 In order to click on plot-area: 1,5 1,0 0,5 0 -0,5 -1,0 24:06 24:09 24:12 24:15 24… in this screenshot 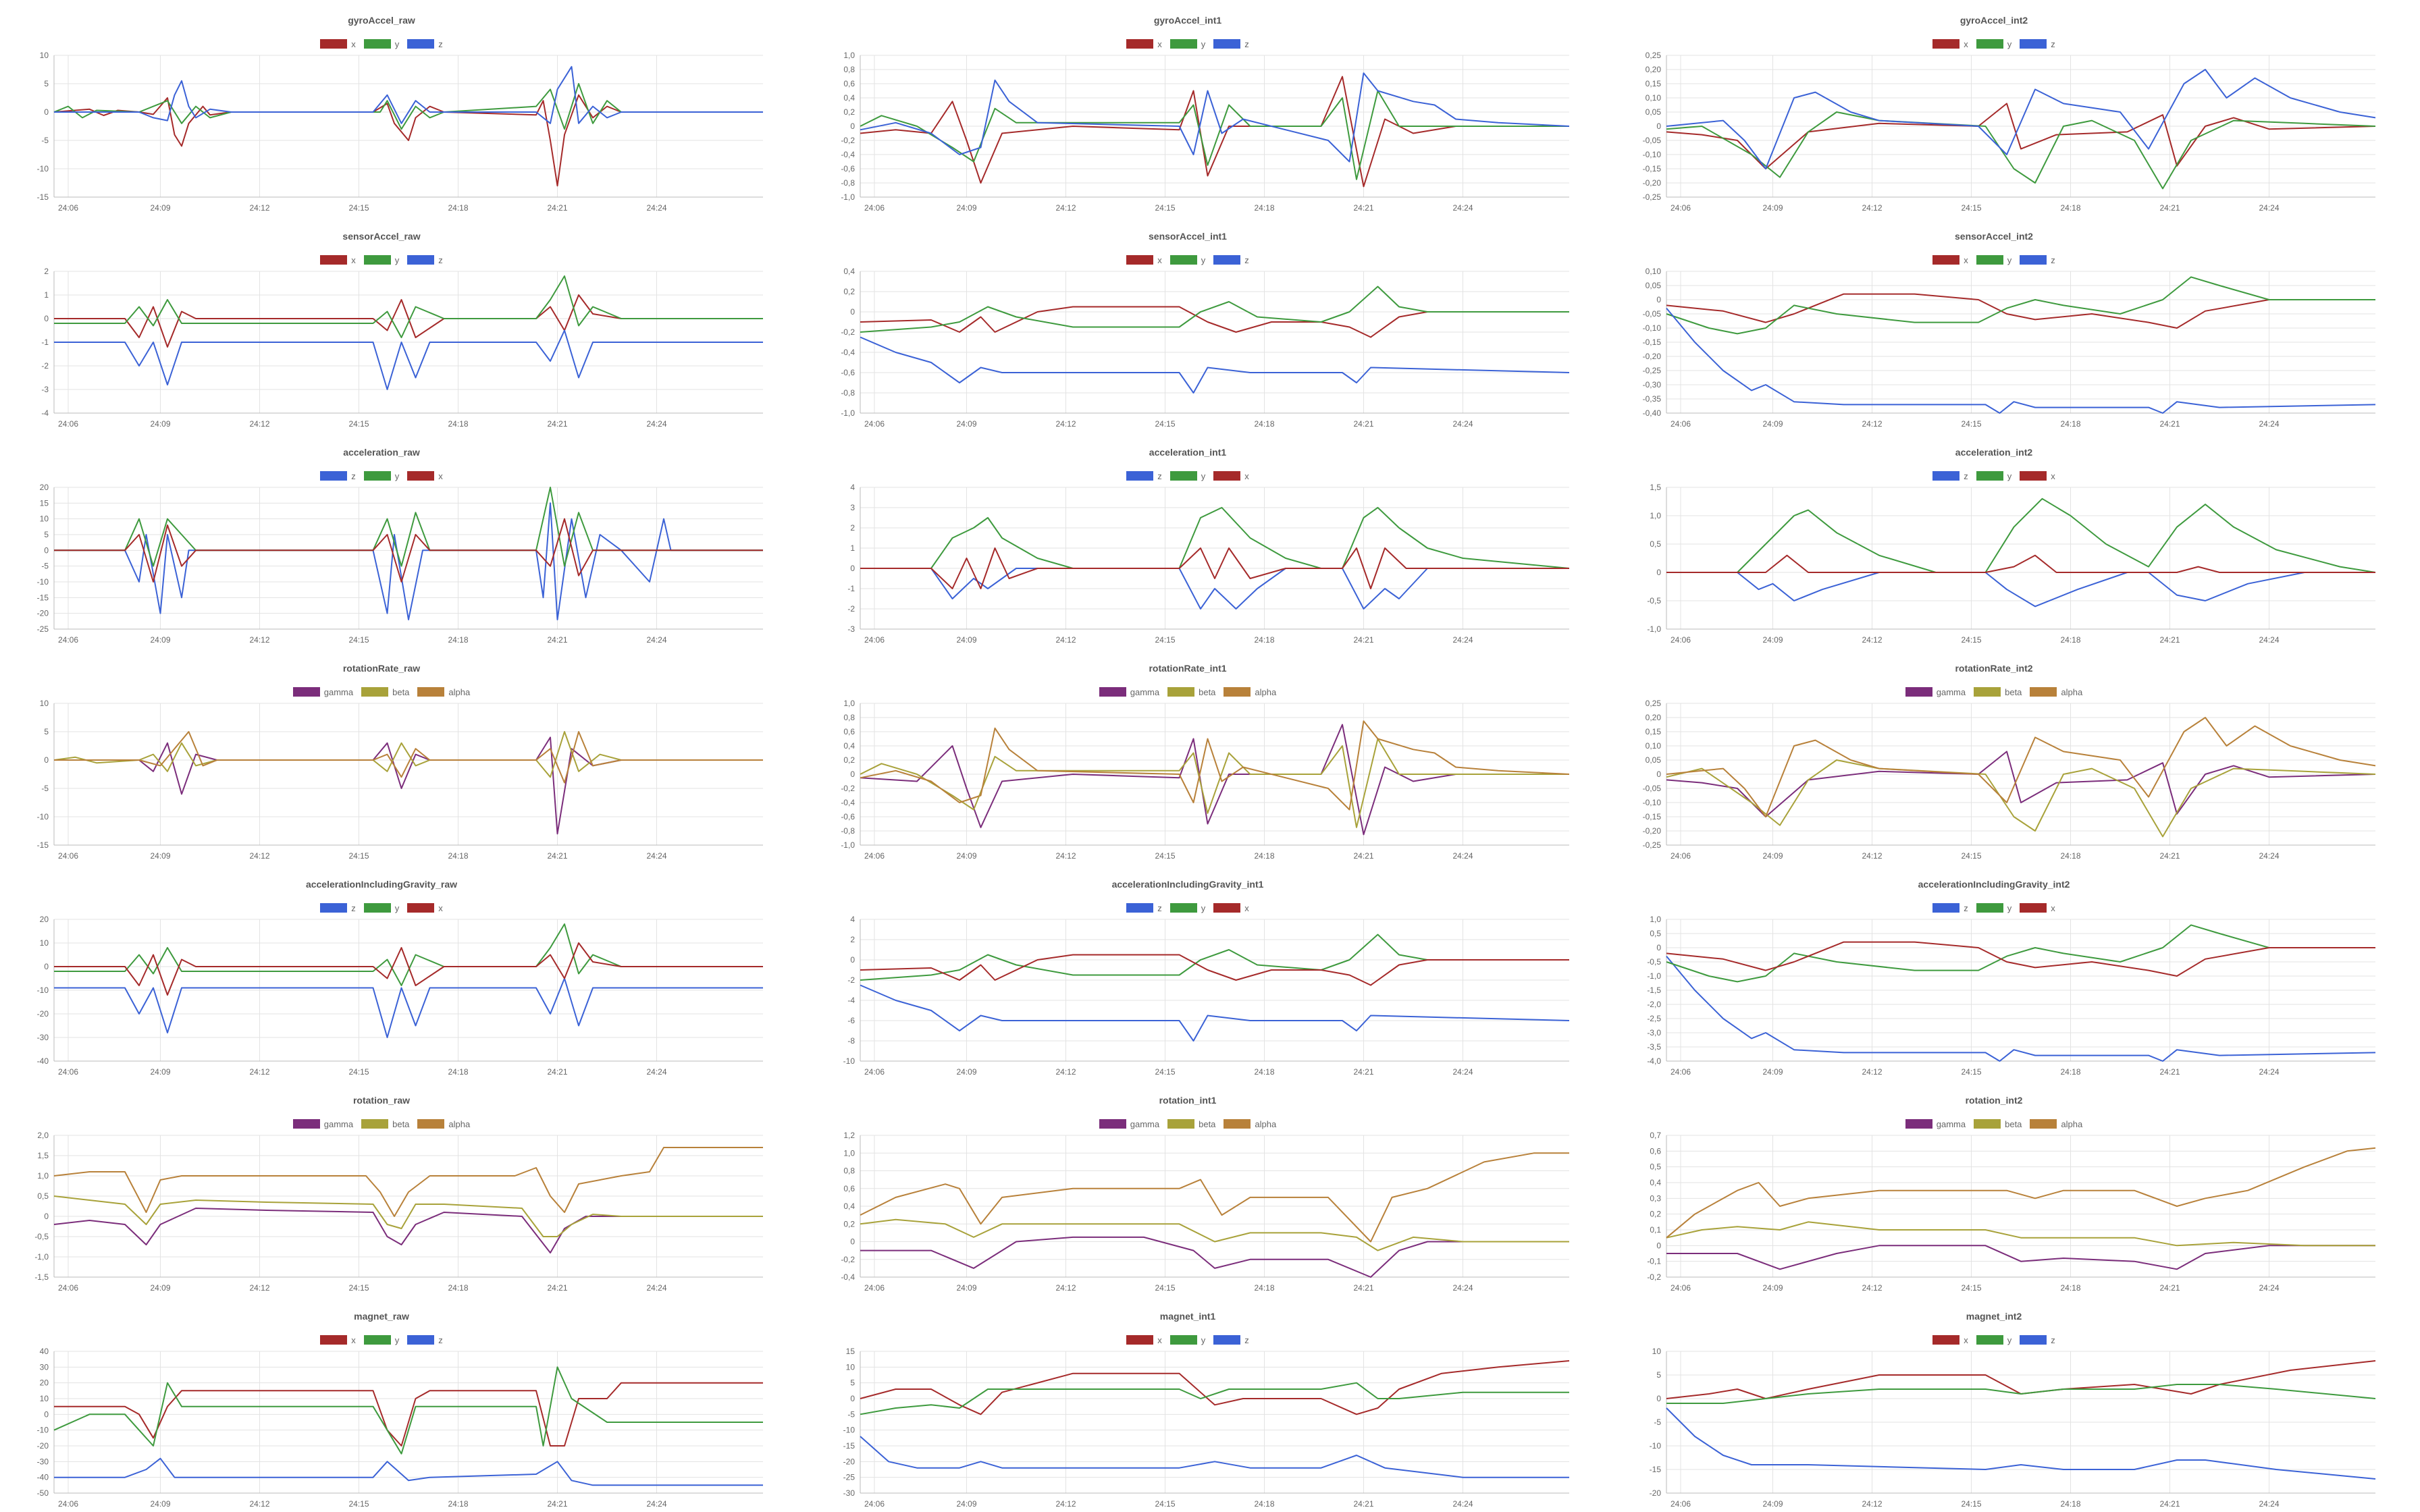, I will do `click(2011, 564)`.